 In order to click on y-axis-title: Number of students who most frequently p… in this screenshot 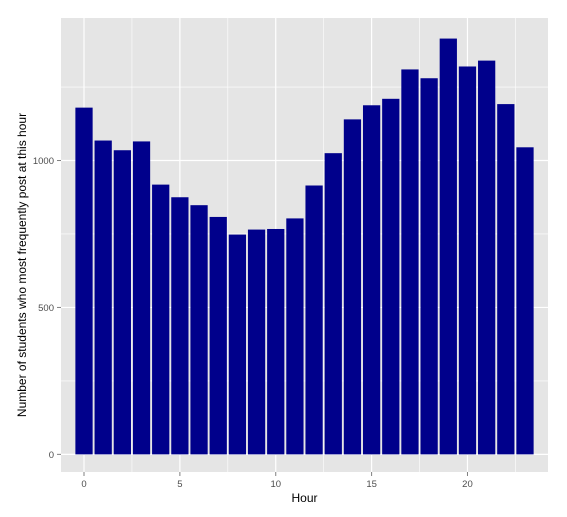, I will do `click(22, 265)`.